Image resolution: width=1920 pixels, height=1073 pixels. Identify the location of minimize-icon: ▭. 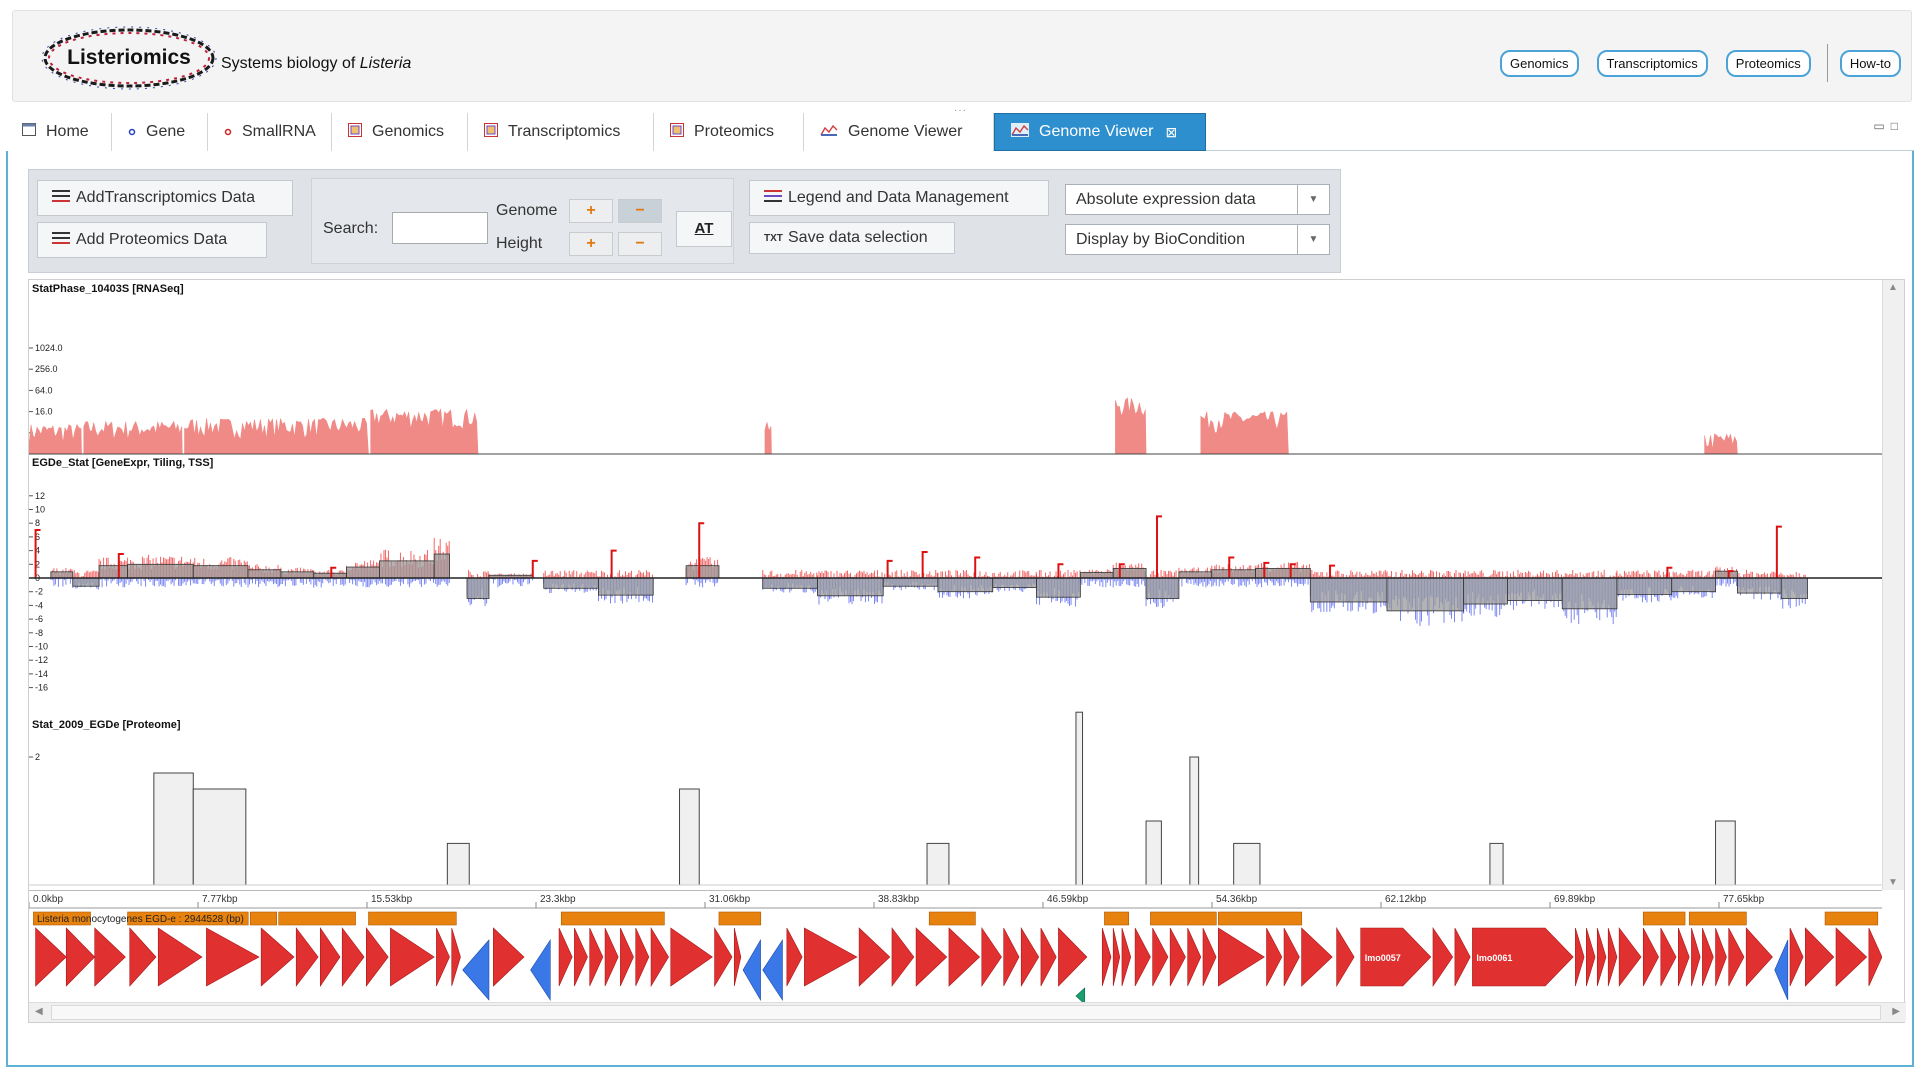
(1882, 126).